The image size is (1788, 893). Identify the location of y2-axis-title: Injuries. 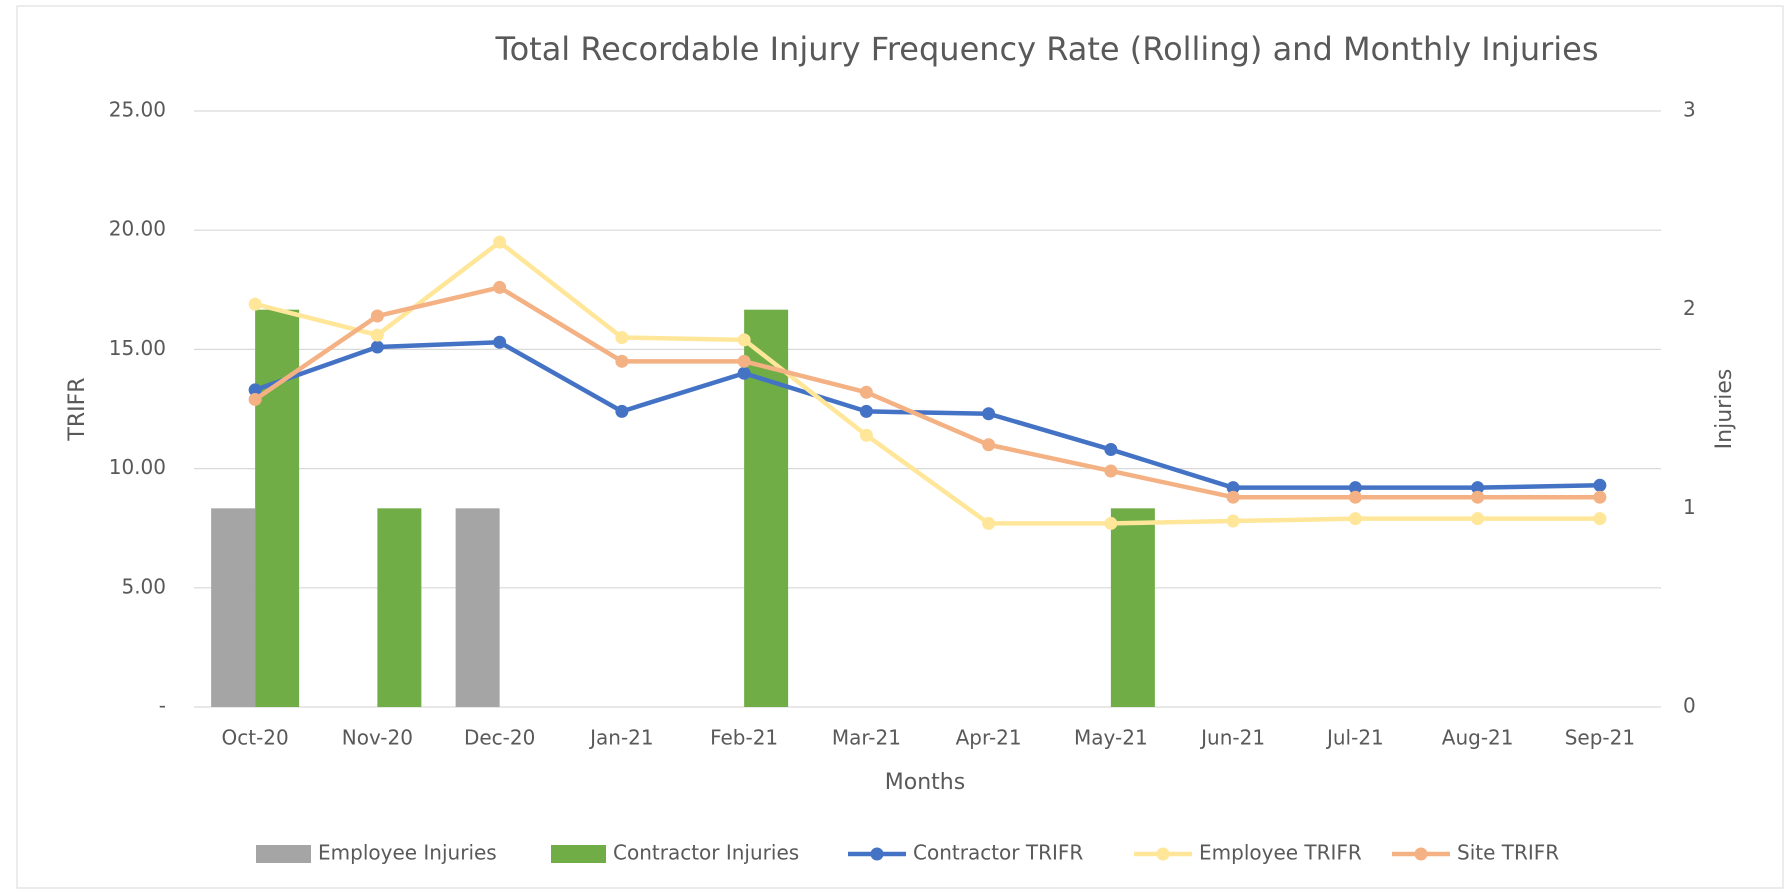
(1724, 409).